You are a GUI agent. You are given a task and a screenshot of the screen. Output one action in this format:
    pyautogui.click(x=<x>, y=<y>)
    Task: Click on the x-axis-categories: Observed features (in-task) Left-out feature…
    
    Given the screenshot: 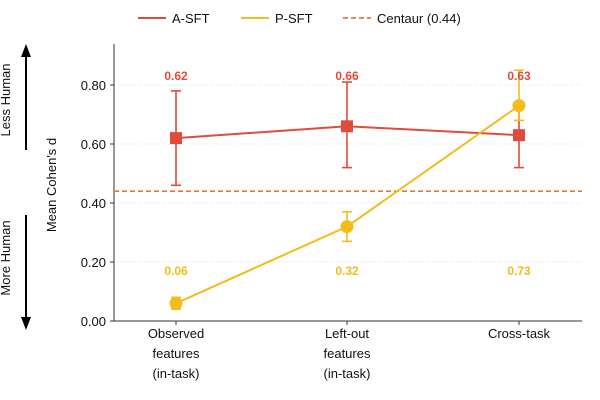 What is the action you would take?
    pyautogui.click(x=349, y=351)
    